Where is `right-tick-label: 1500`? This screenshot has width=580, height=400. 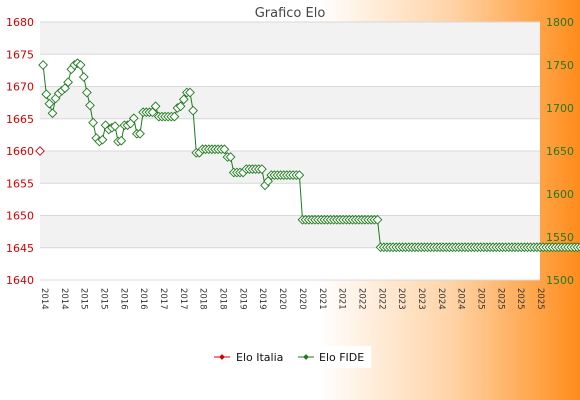 right-tick-label: 1500 is located at coordinates (560, 280).